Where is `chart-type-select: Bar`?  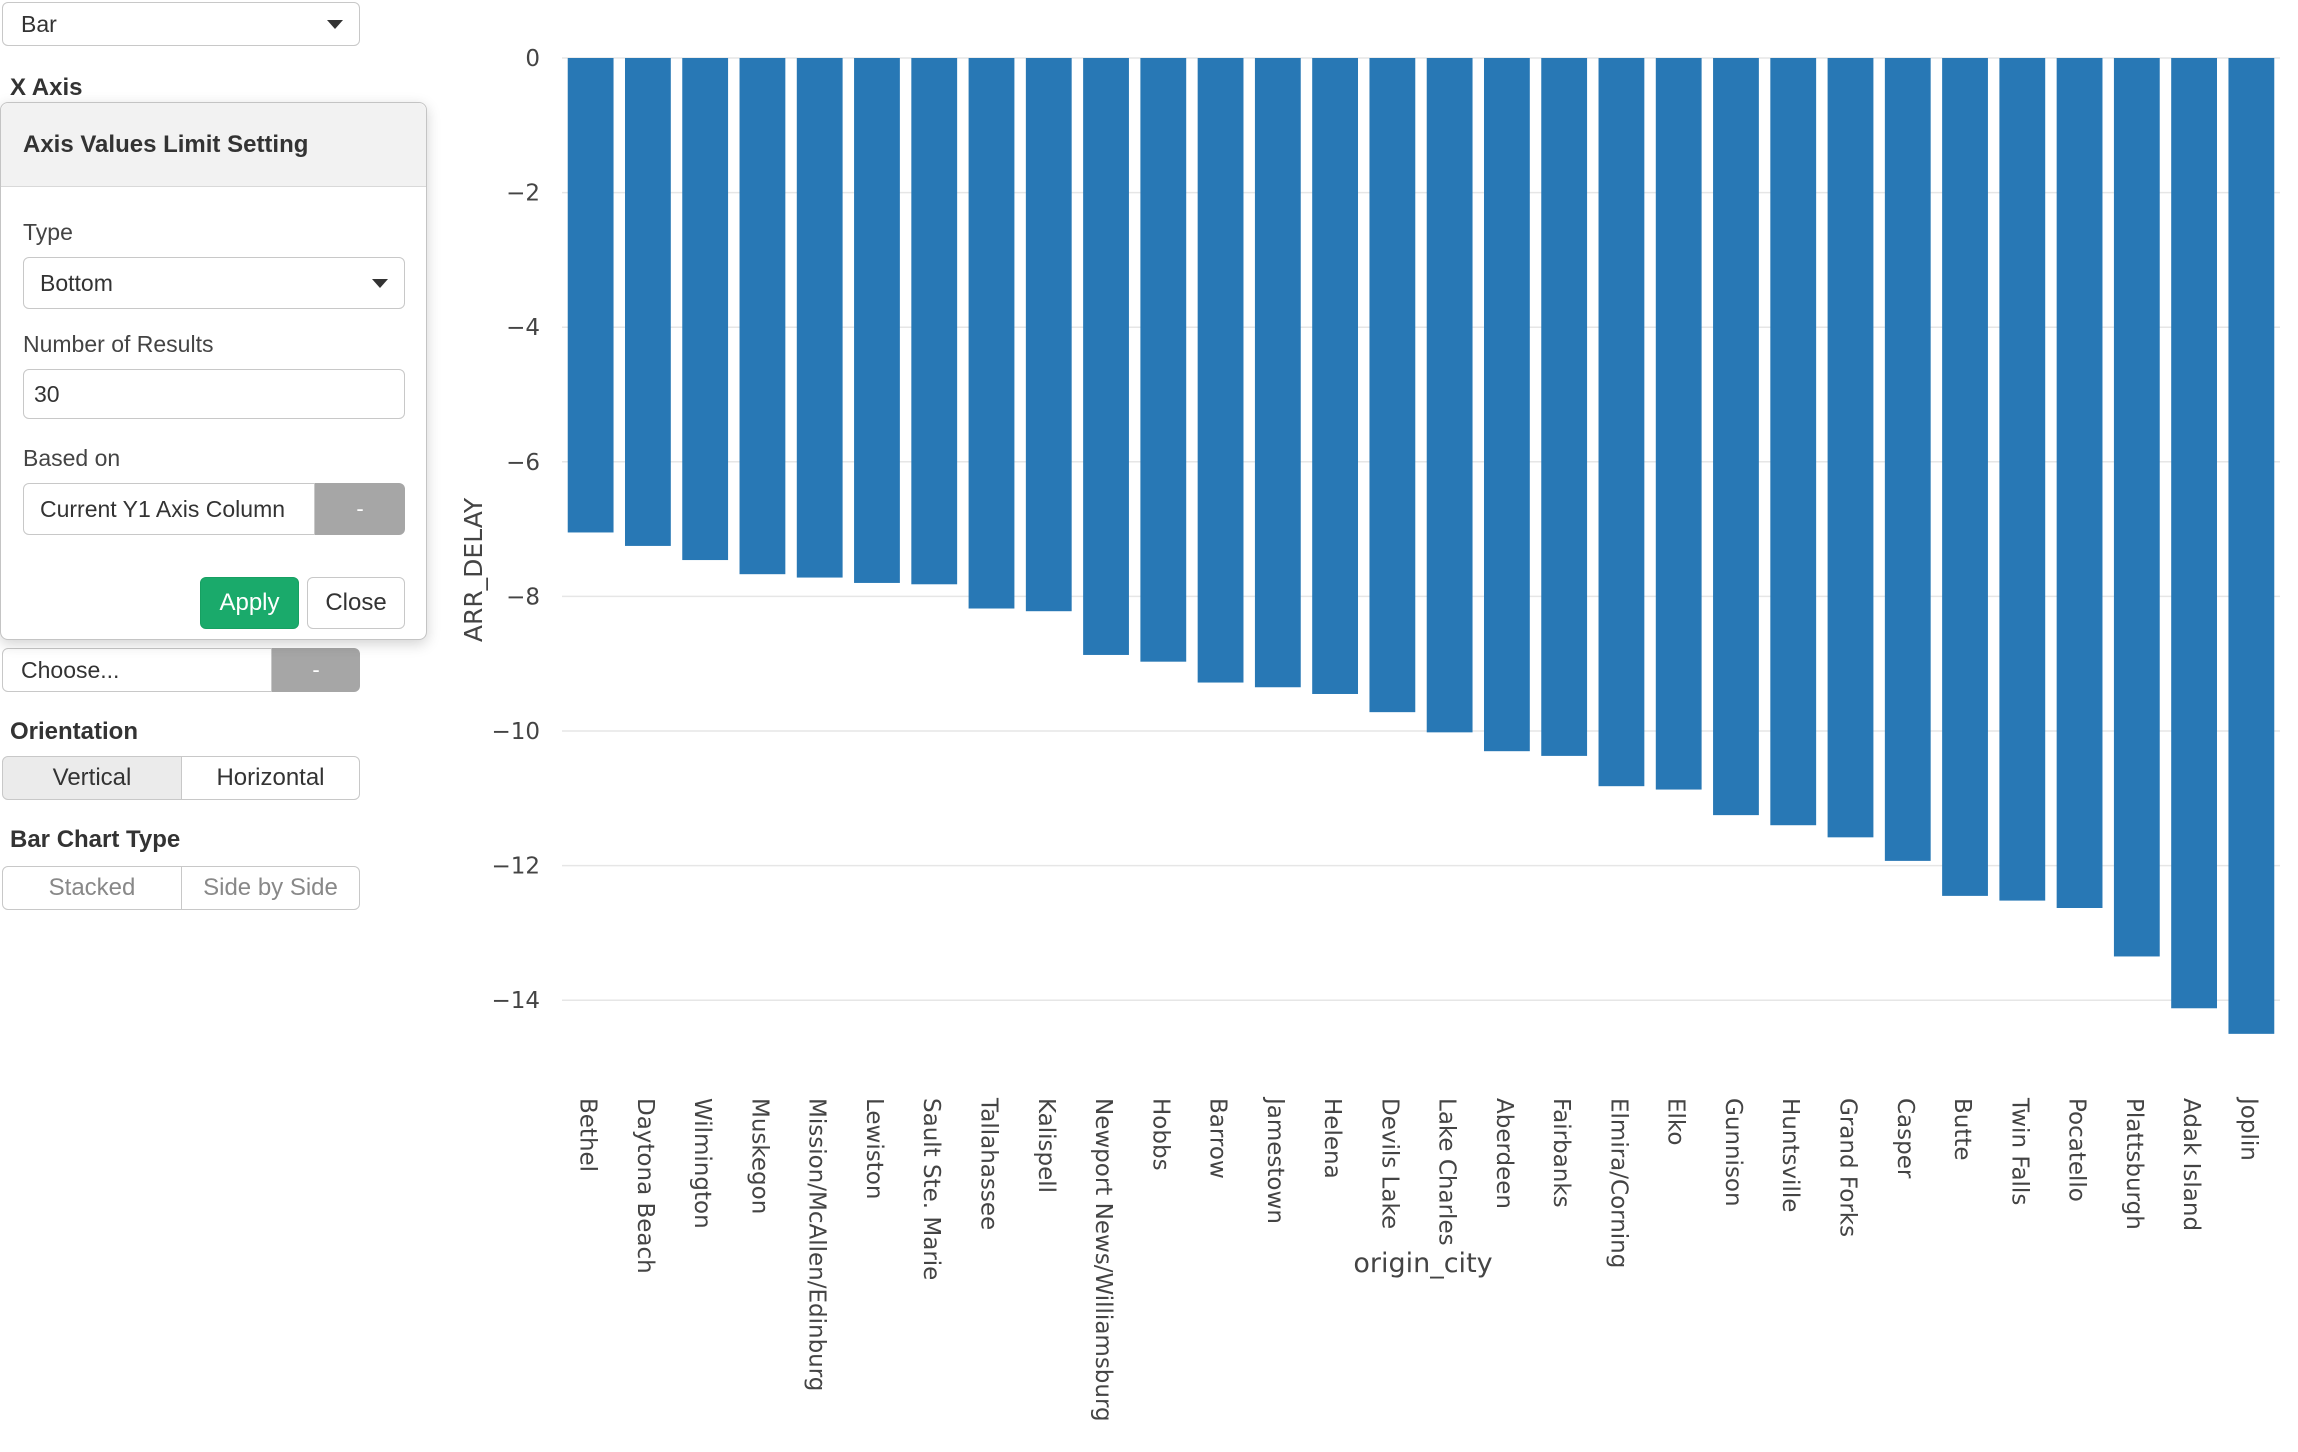 chart-type-select: Bar is located at coordinates (181, 24).